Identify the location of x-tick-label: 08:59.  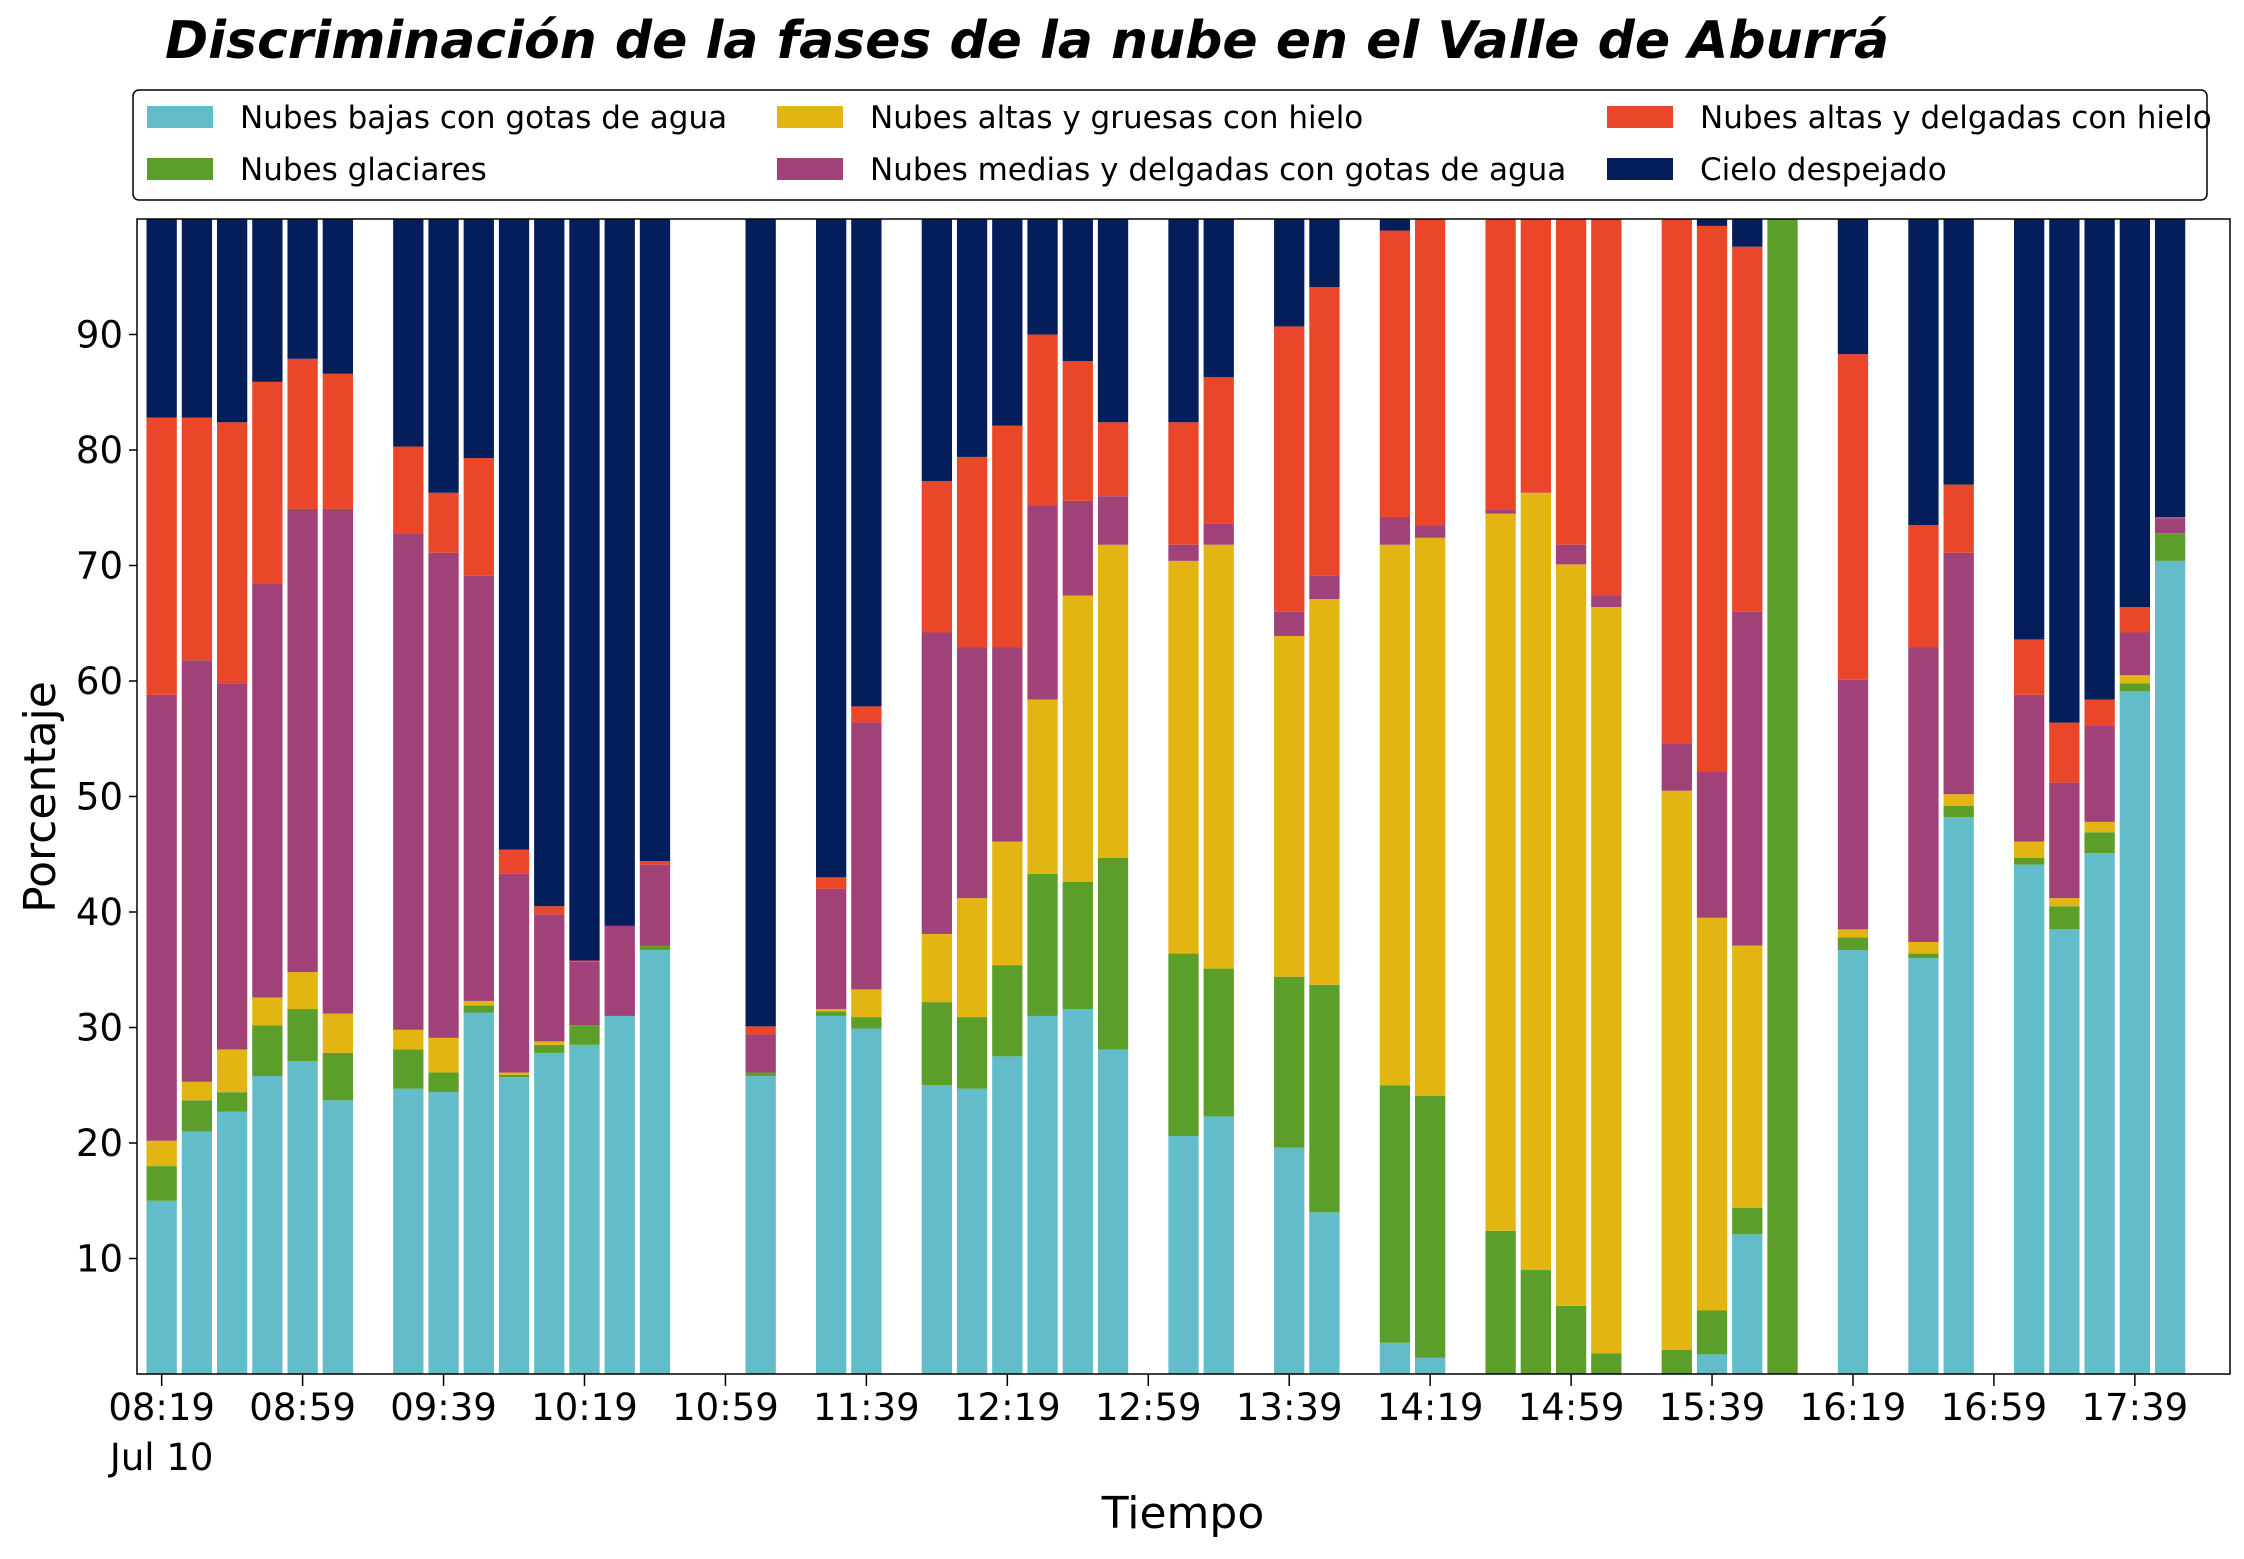
(302, 1407).